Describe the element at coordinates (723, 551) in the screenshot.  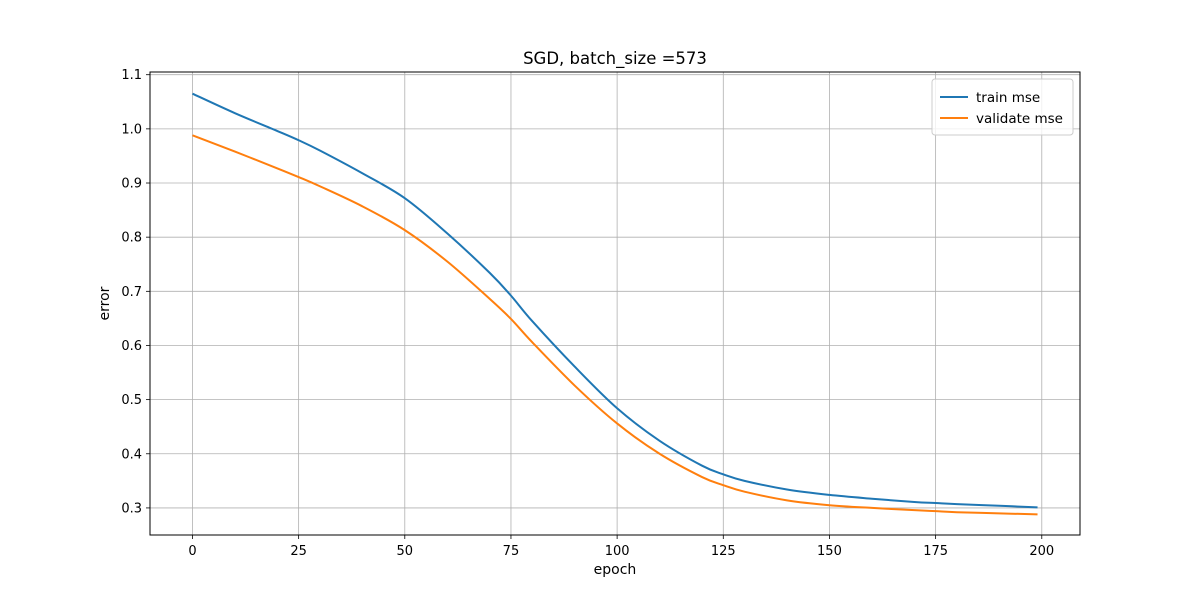
I see `x-tick-label: 125` at that location.